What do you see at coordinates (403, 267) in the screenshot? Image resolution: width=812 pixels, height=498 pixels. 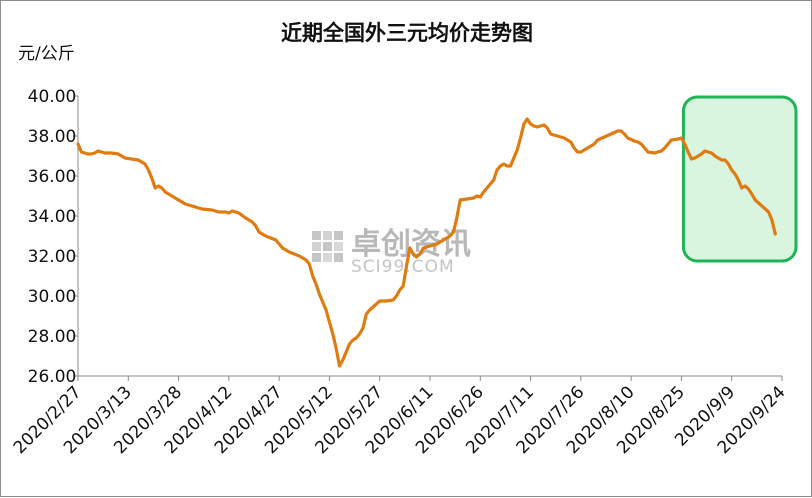 I see `watermark-sub: SCI99.COM` at bounding box center [403, 267].